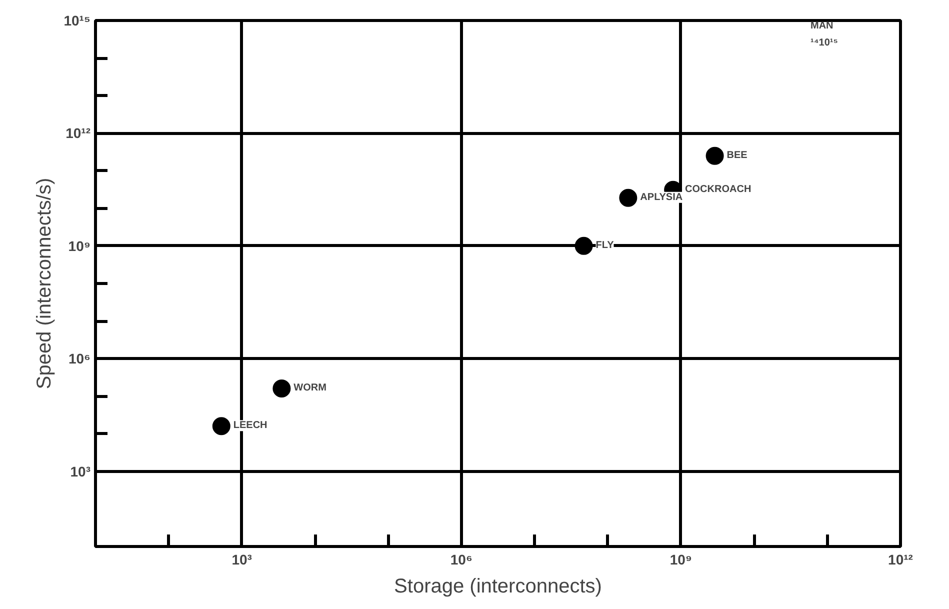  I want to click on y-tick-label: 10⁶, so click(79, 358).